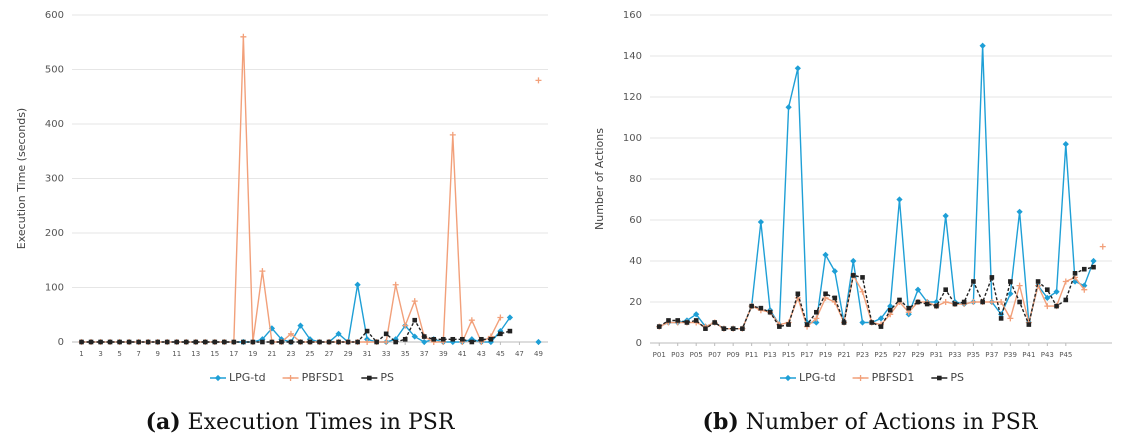 The image size is (1124, 446). Describe the element at coordinates (462, 354) in the screenshot. I see `x-tick-label: 41` at that location.